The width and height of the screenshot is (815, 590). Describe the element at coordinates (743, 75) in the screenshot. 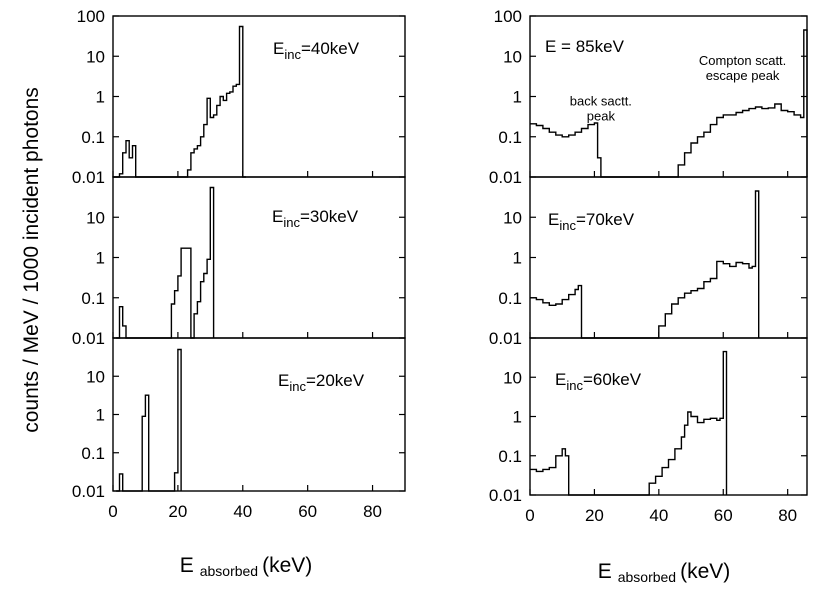

I see `annotation-line: escape peak` at that location.